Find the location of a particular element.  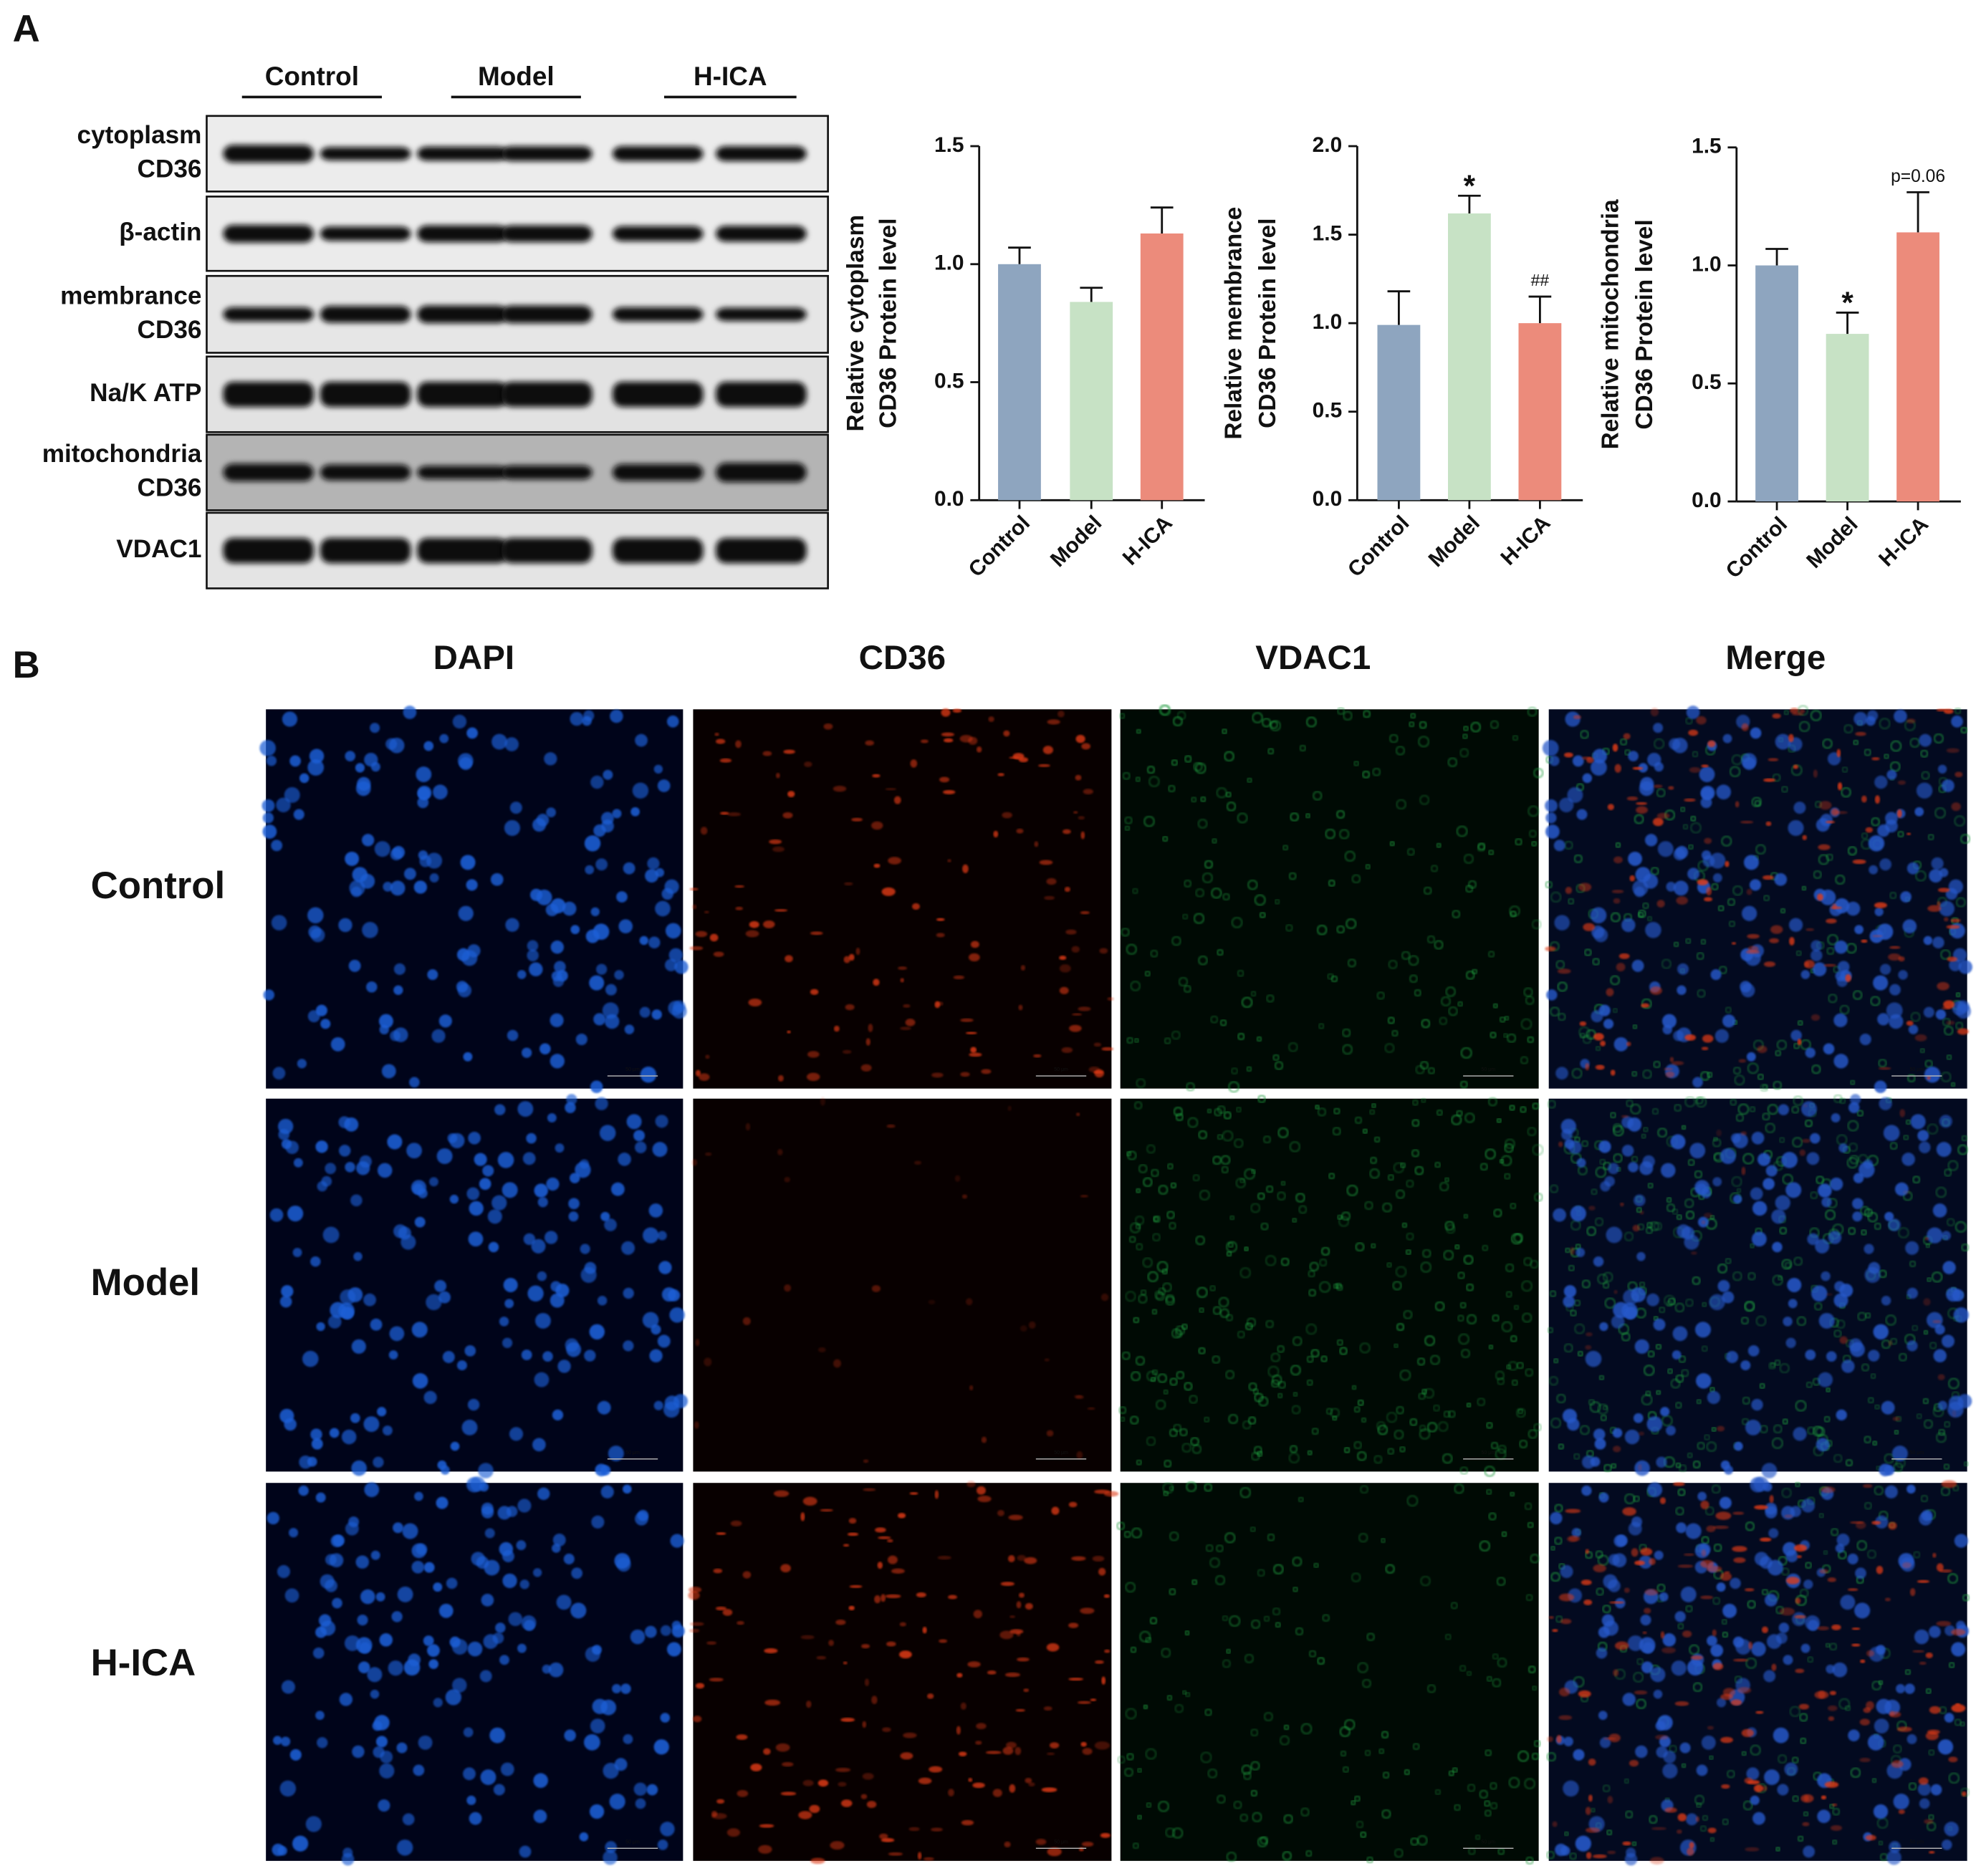

error-bar is located at coordinates (1091, 294).